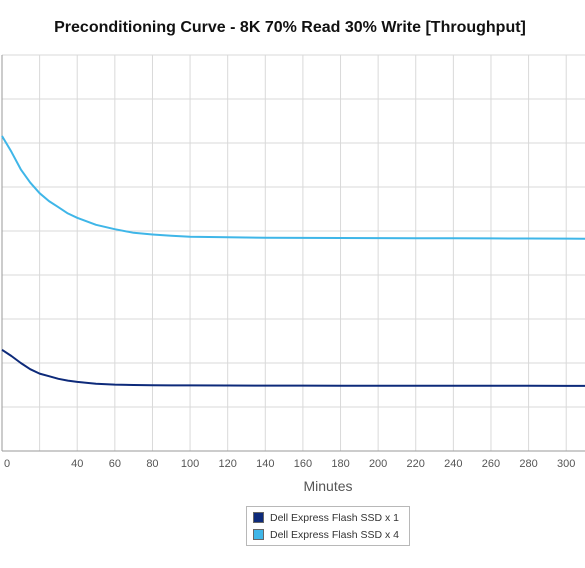 The height and width of the screenshot is (568, 585). Describe the element at coordinates (340, 464) in the screenshot. I see `x-tick-label: 180` at that location.